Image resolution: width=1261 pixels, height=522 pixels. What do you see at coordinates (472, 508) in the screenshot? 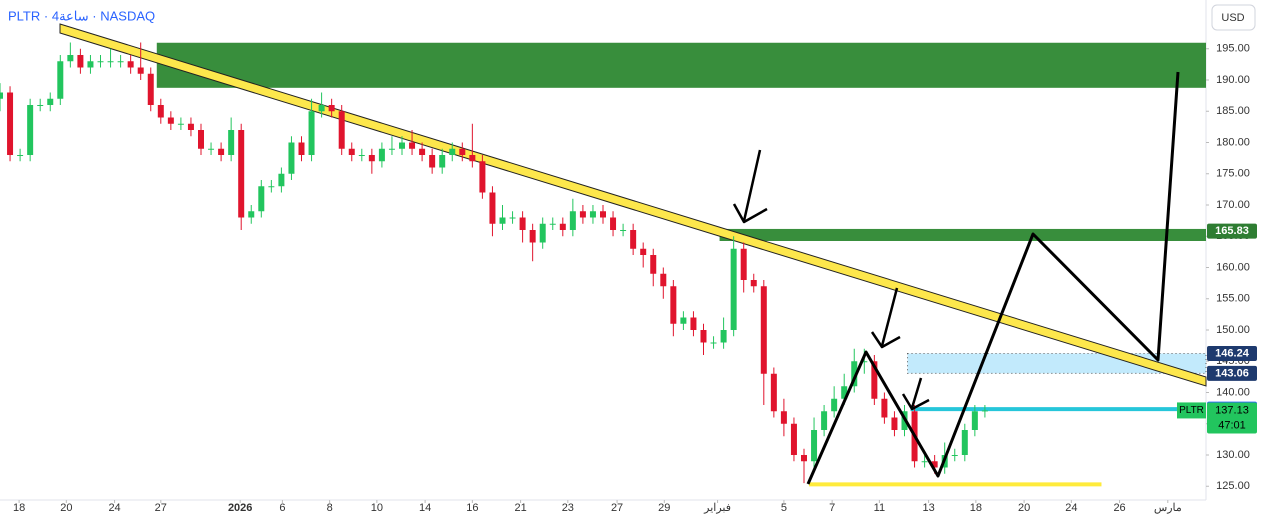
I see `x-tick-label: 16` at bounding box center [472, 508].